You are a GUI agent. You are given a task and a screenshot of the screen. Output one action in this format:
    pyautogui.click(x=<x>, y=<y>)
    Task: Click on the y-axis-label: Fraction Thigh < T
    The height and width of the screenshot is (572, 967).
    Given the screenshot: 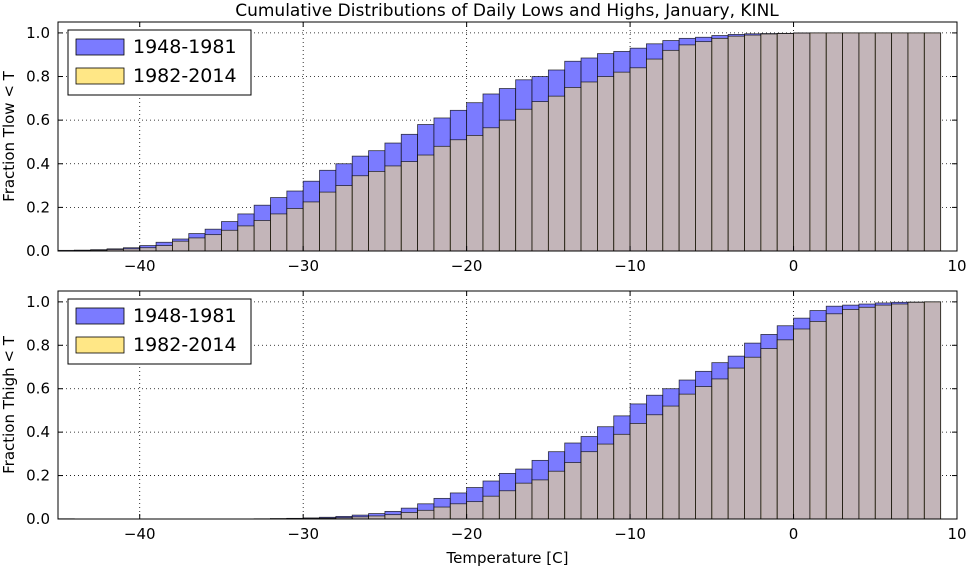 What is the action you would take?
    pyautogui.click(x=9, y=404)
    